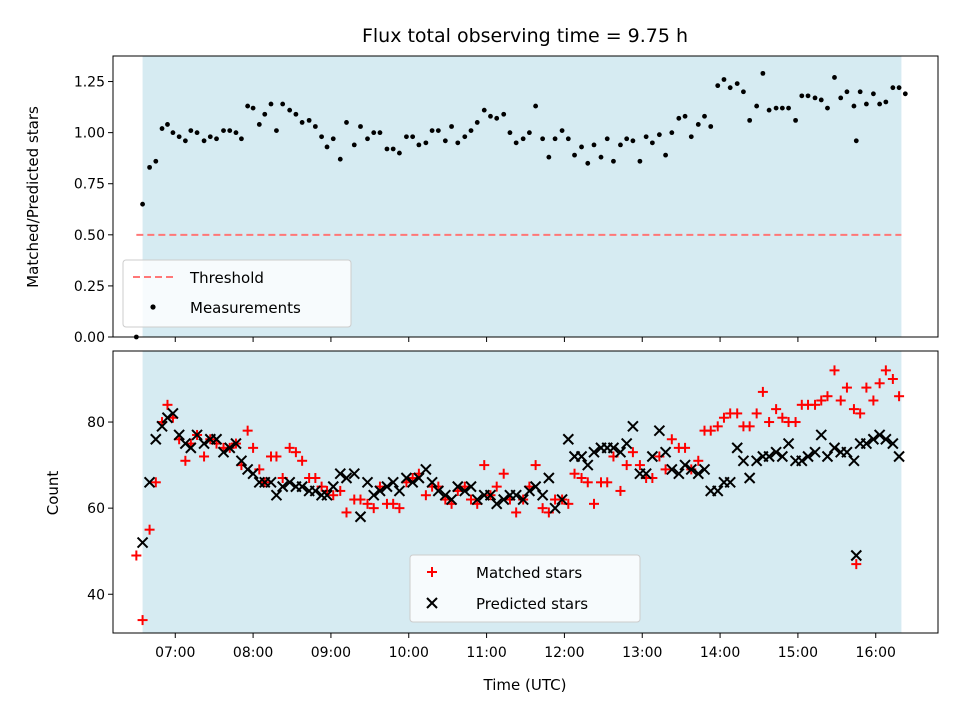 This screenshot has height=720, width=960. What do you see at coordinates (33, 197) in the screenshot?
I see `top-y-axis-label: Matched/Predicted stars` at bounding box center [33, 197].